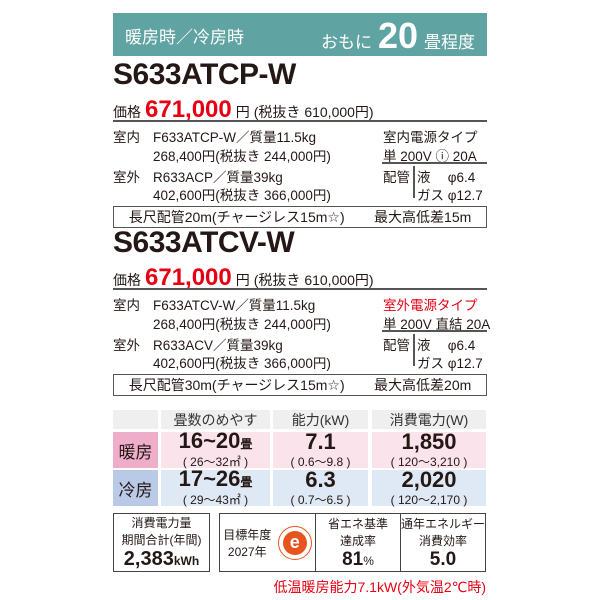  I want to click on apf-cell: 通年エネルギー 消費効率 5.0, so click(443, 542).